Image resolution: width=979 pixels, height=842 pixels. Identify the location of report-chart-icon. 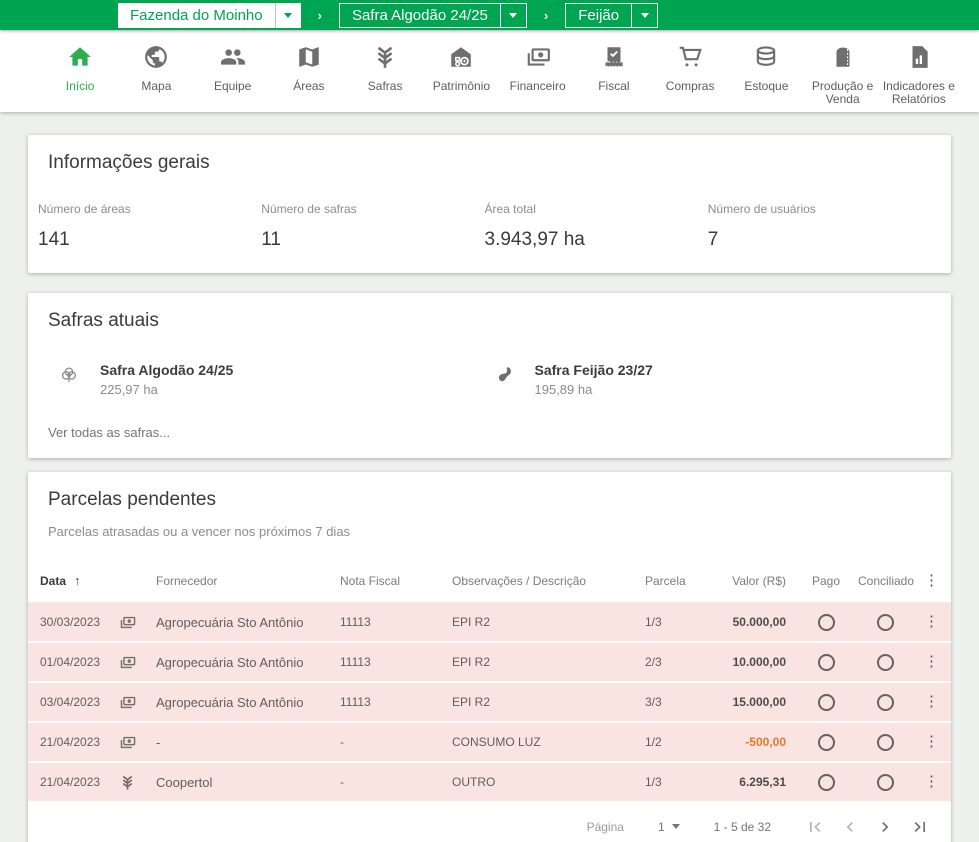
(919, 57).